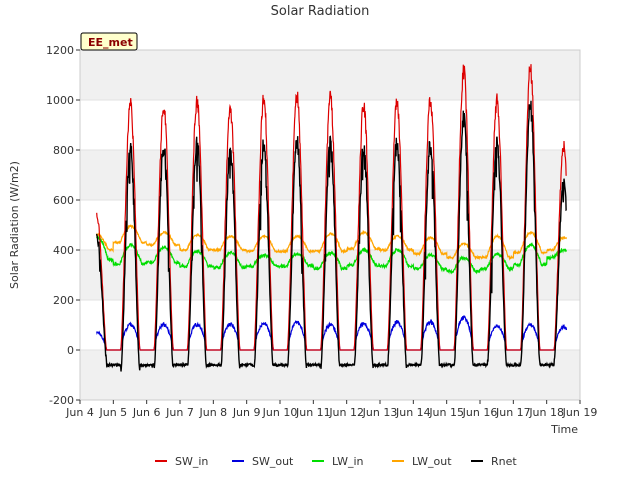  What do you see at coordinates (63, 300) in the screenshot?
I see `y-tick-label: 200` at bounding box center [63, 300].